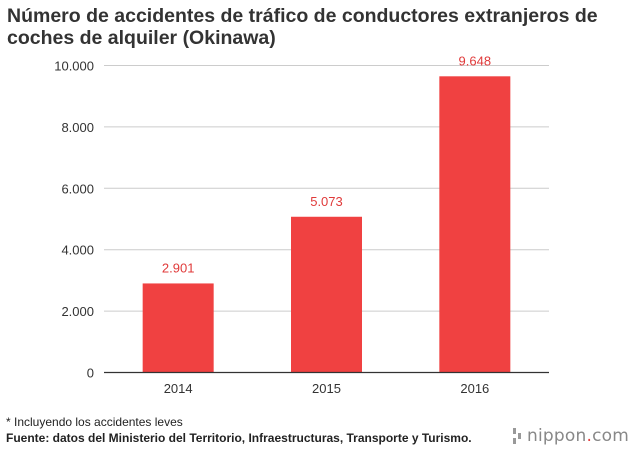 Image resolution: width=640 pixels, height=450 pixels. What do you see at coordinates (475, 60) in the screenshot?
I see `data-label: 9.648` at bounding box center [475, 60].